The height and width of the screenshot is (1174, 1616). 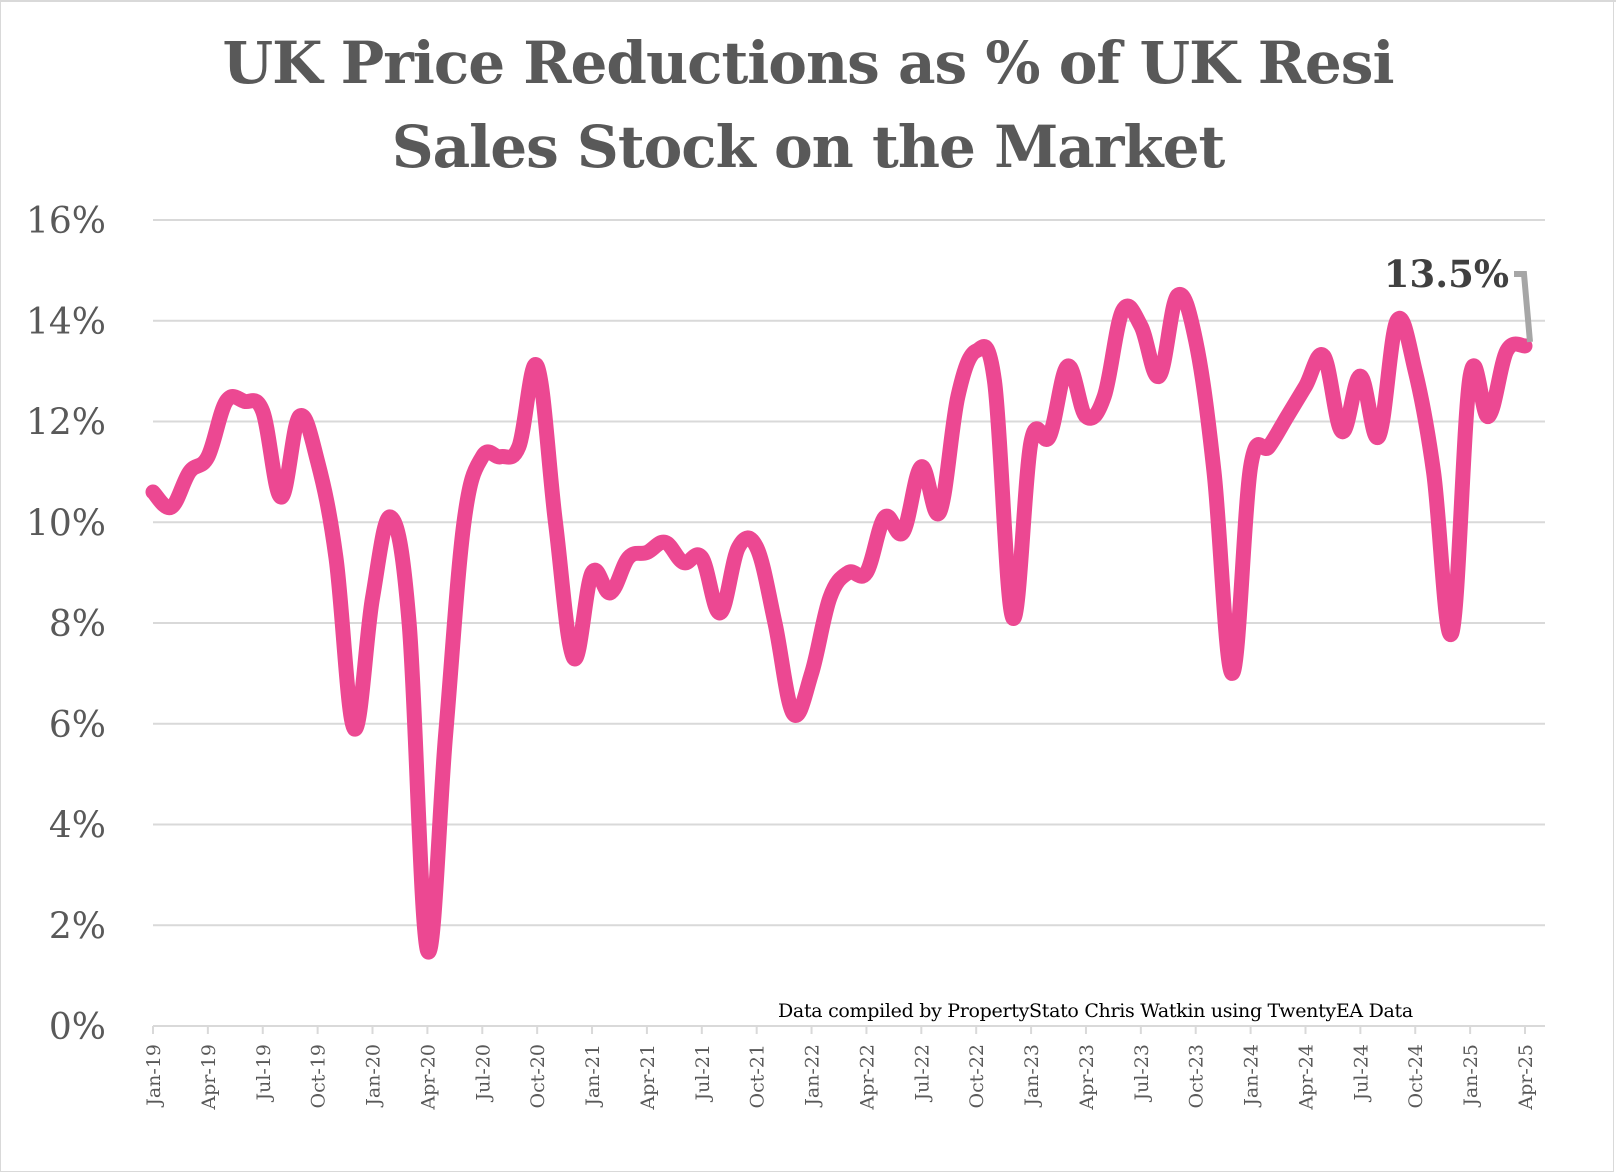 What do you see at coordinates (922, 1073) in the screenshot?
I see `x-tick-label: Jul-22` at bounding box center [922, 1073].